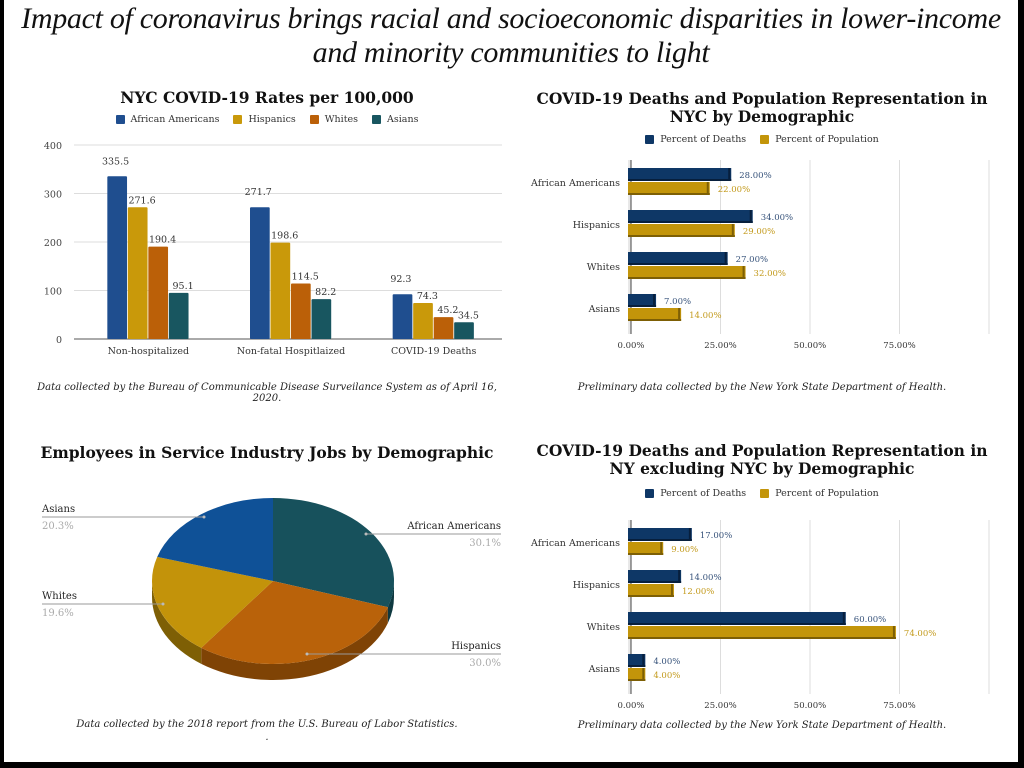 Image resolution: width=1024 pixels, height=768 pixels. What do you see at coordinates (167, 119) in the screenshot?
I see `legend-item-african-americans: African Americans` at bounding box center [167, 119].